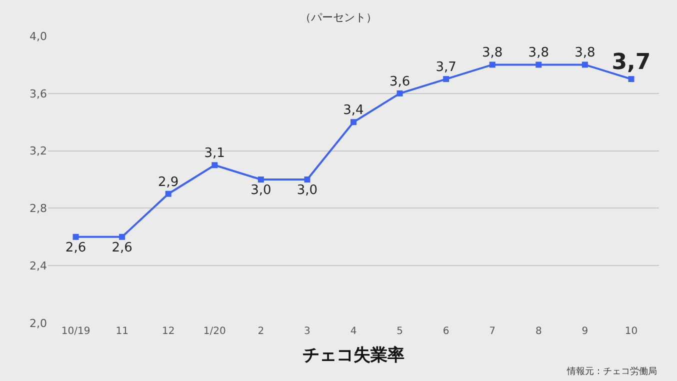 Image resolution: width=677 pixels, height=381 pixels. Describe the element at coordinates (261, 331) in the screenshot. I see `x-tick-label: 2` at that location.